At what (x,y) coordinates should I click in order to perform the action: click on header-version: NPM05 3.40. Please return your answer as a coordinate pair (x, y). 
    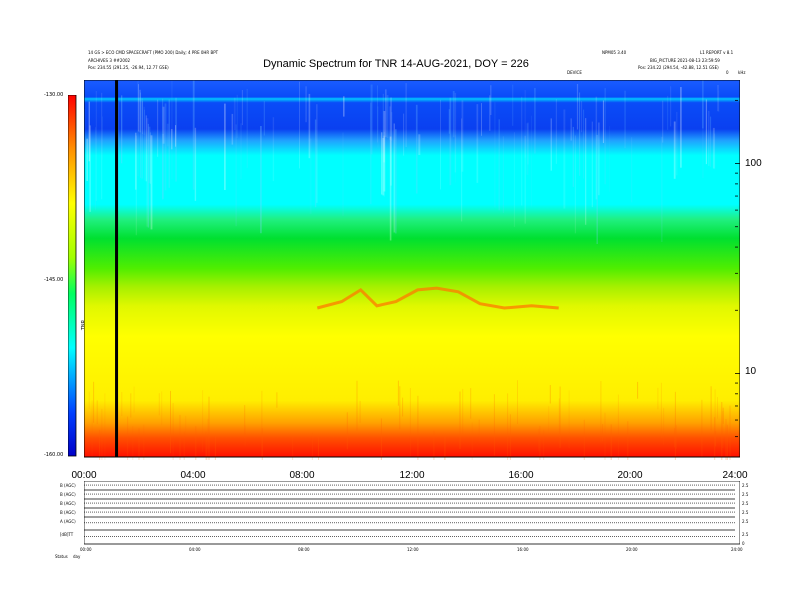
    Looking at the image, I should click on (614, 52).